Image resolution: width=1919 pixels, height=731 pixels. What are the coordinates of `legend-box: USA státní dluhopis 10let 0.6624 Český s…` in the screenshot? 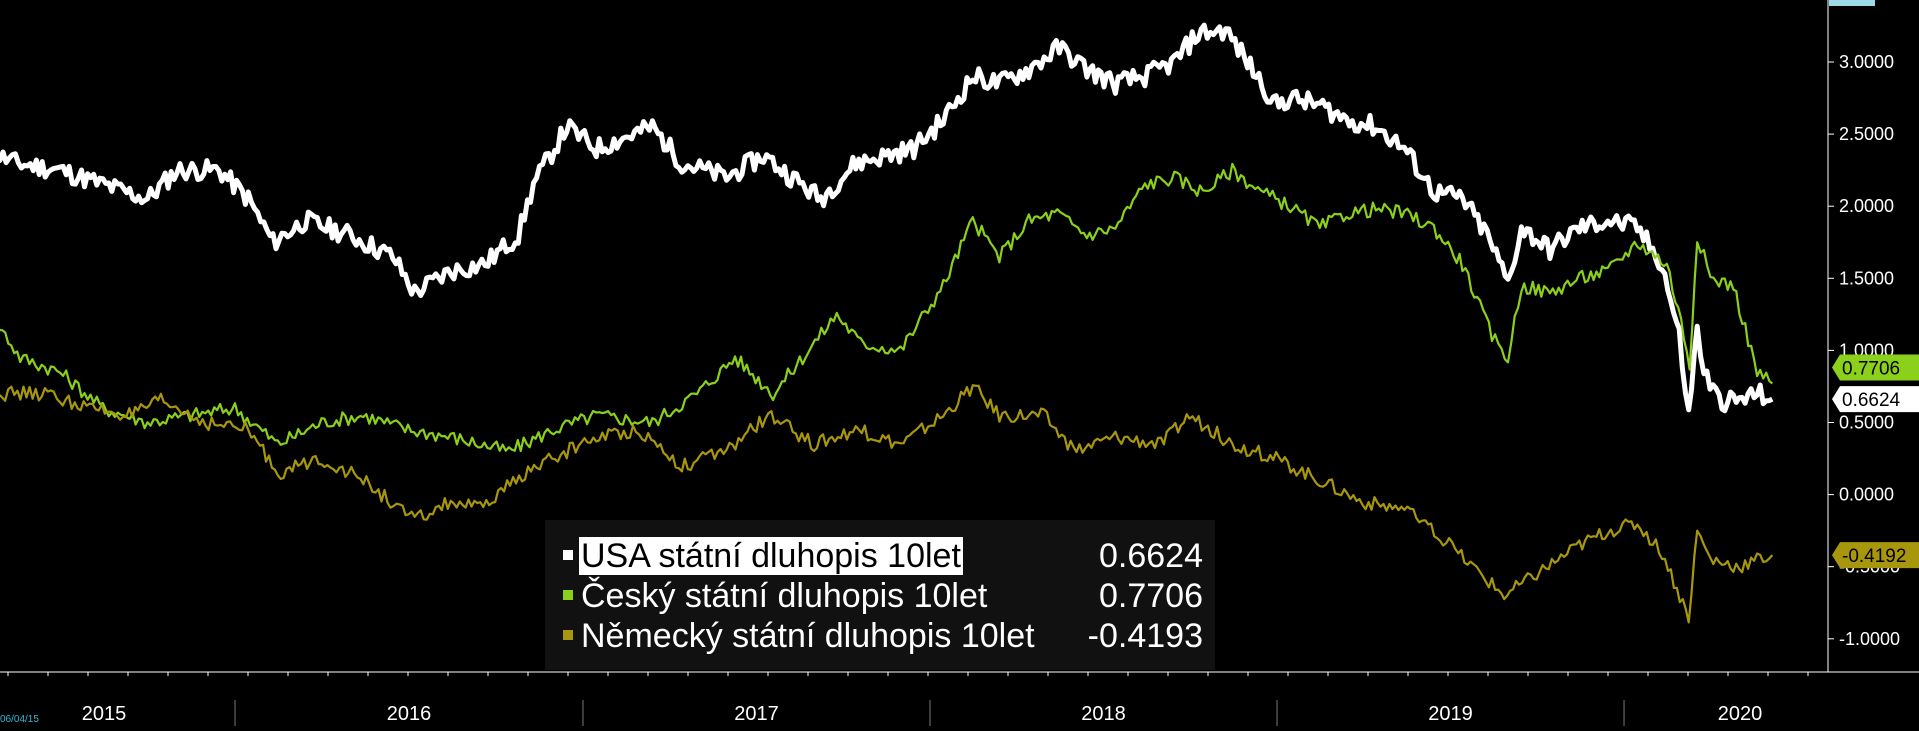 It's located at (880, 595).